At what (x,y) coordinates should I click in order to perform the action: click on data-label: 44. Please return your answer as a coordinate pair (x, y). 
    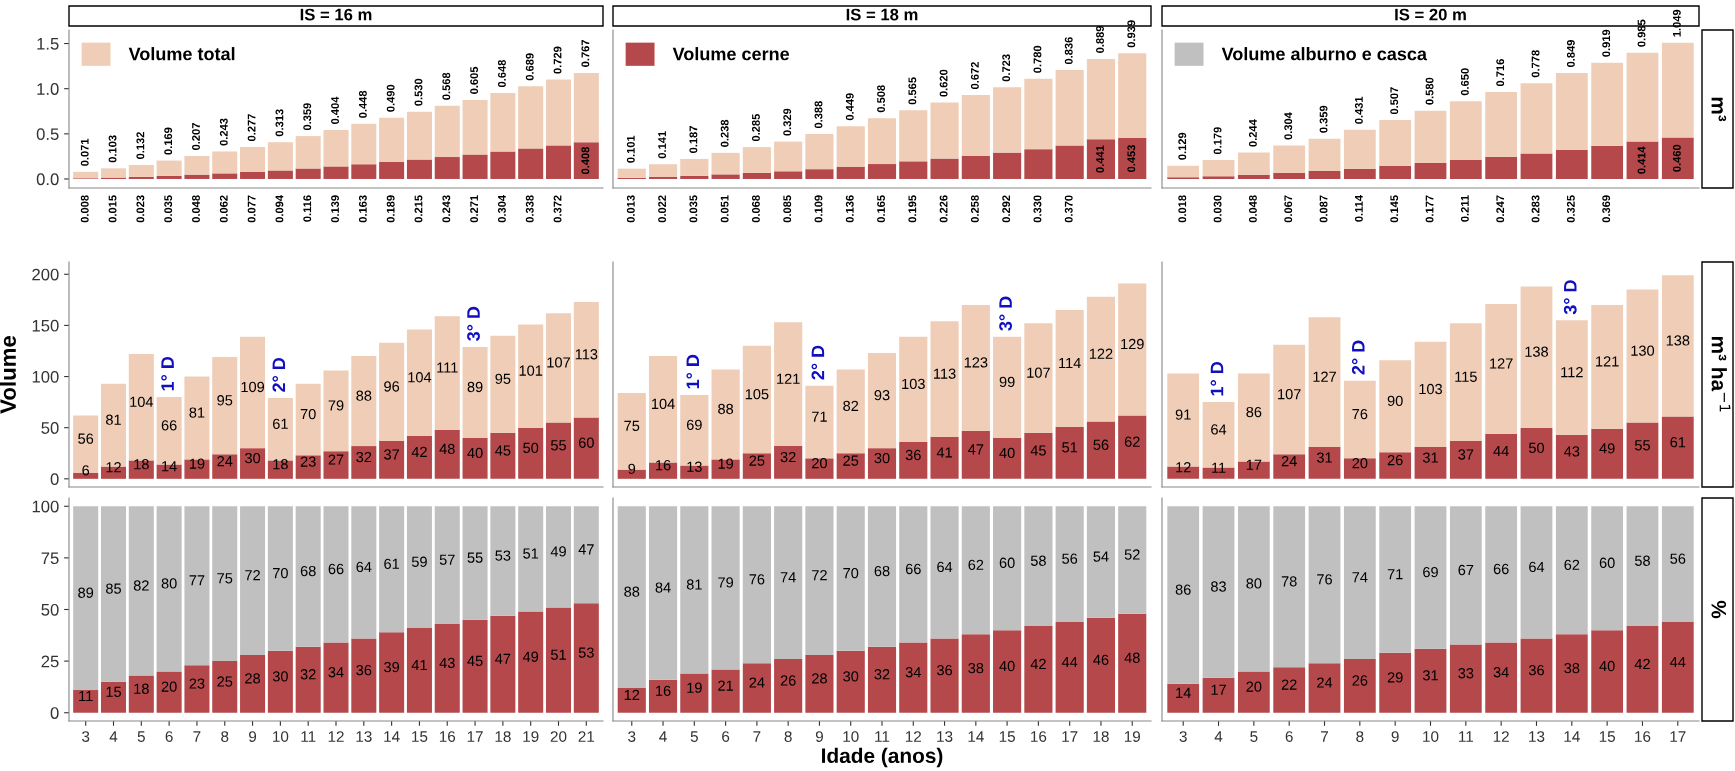
    Looking at the image, I should click on (1069, 661).